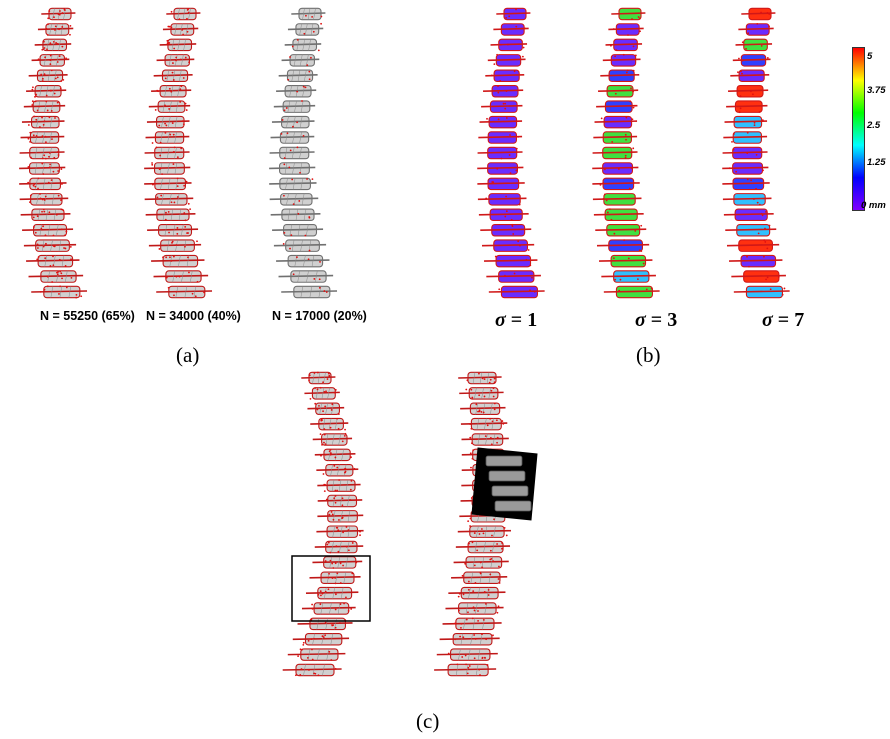 This screenshot has height=739, width=890. I want to click on panel-a-label: (a), so click(188, 355).